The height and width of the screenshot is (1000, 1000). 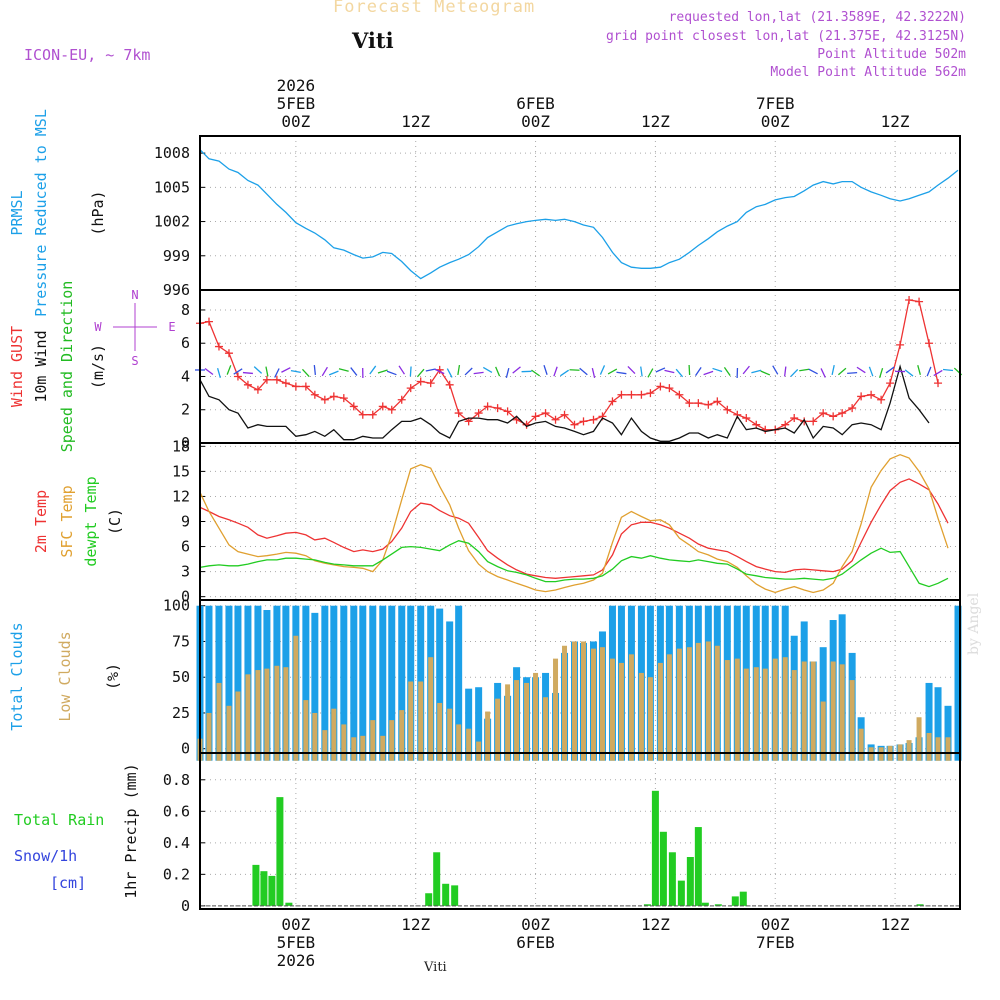 What do you see at coordinates (91, 521) in the screenshot?
I see `axis-label: dewpt Temp` at bounding box center [91, 521].